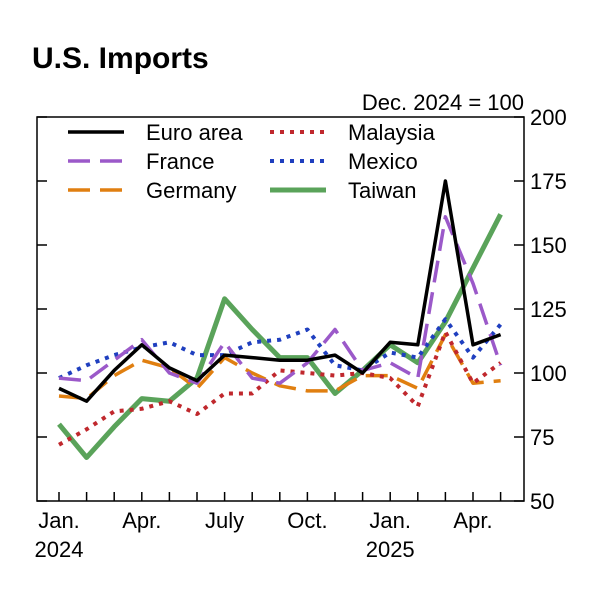 The height and width of the screenshot is (592, 594). Describe the element at coordinates (548, 245) in the screenshot. I see `y-tick-label: 150` at that location.